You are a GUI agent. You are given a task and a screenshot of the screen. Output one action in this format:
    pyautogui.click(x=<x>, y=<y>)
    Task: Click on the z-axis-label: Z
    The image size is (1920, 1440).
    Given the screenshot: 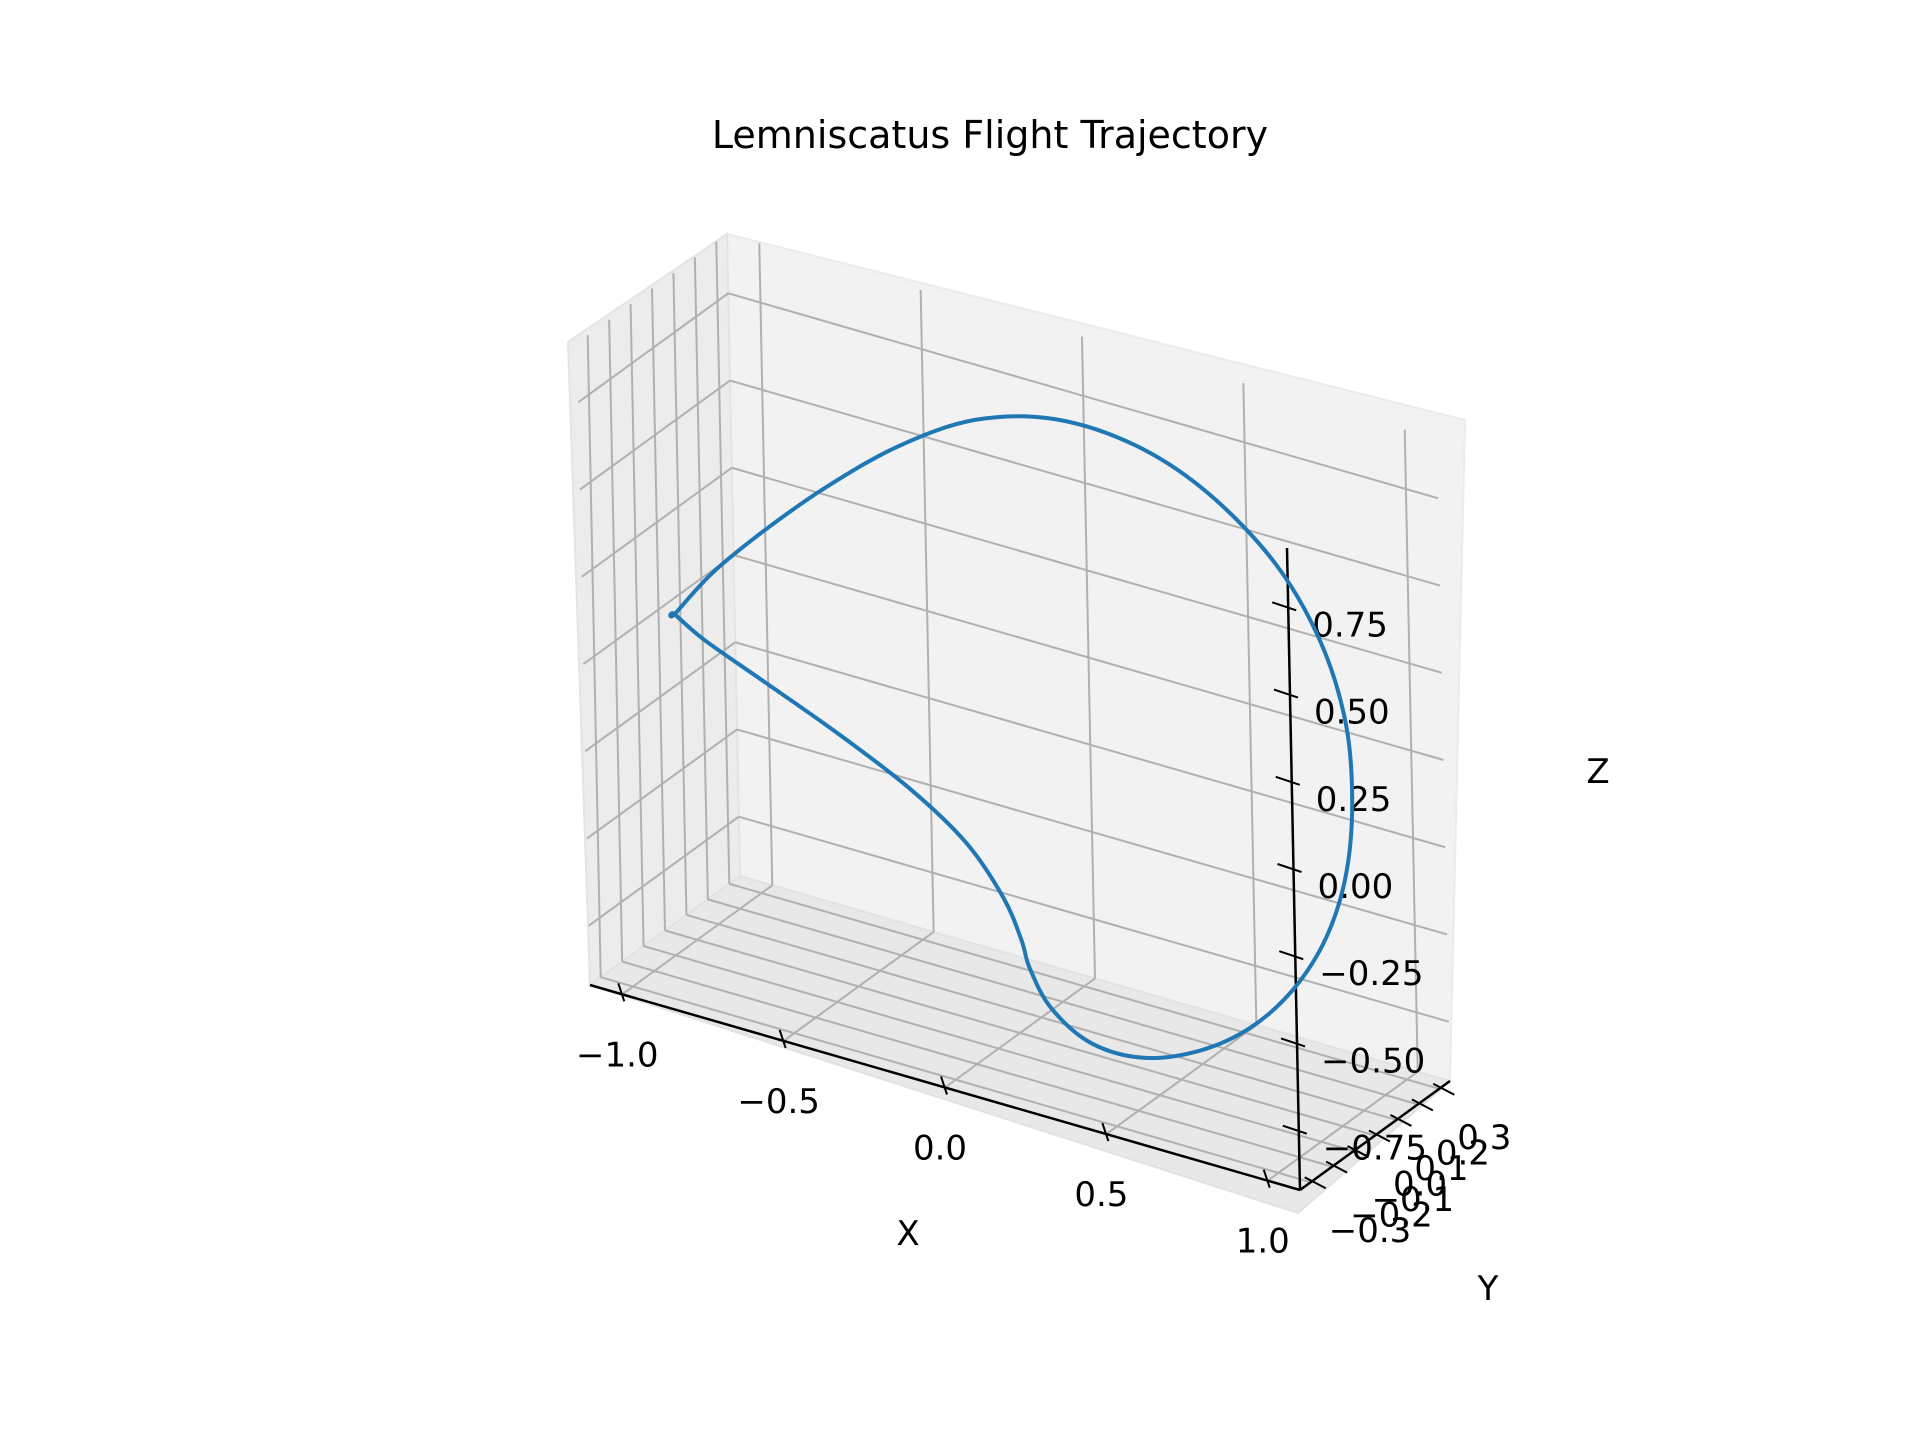 What is the action you would take?
    pyautogui.click(x=1597, y=772)
    